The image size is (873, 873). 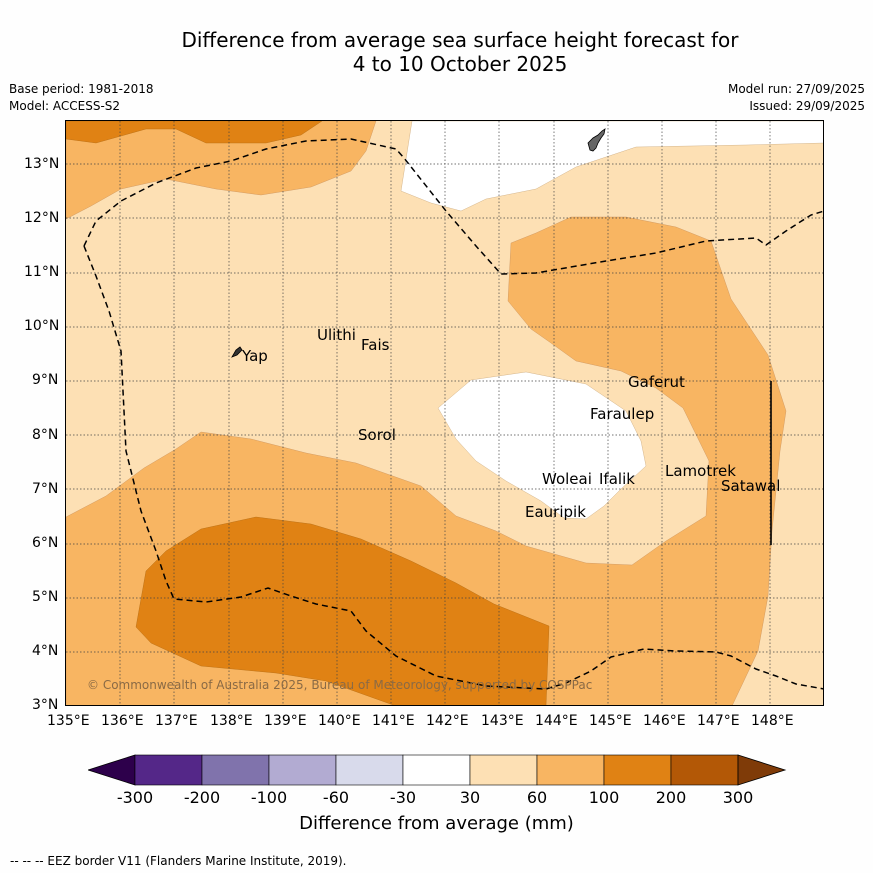 What do you see at coordinates (45, 489) in the screenshot?
I see `lat-label: 7°N` at bounding box center [45, 489].